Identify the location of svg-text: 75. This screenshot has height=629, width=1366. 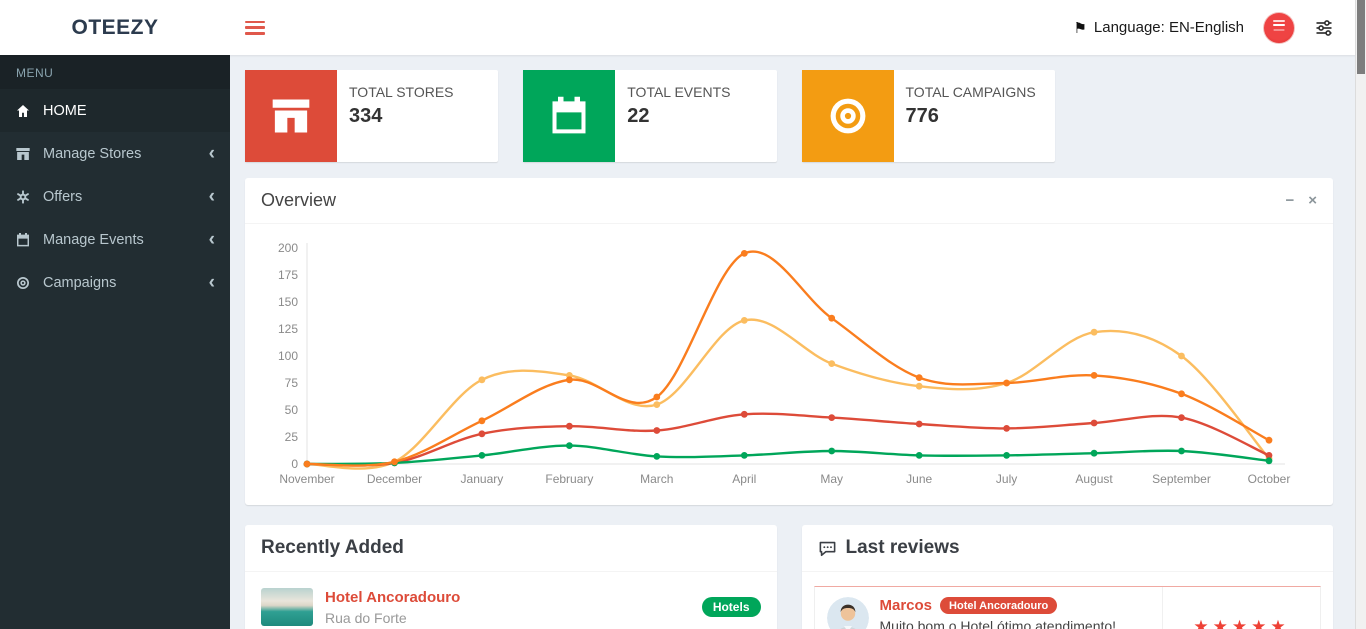
(292, 383).